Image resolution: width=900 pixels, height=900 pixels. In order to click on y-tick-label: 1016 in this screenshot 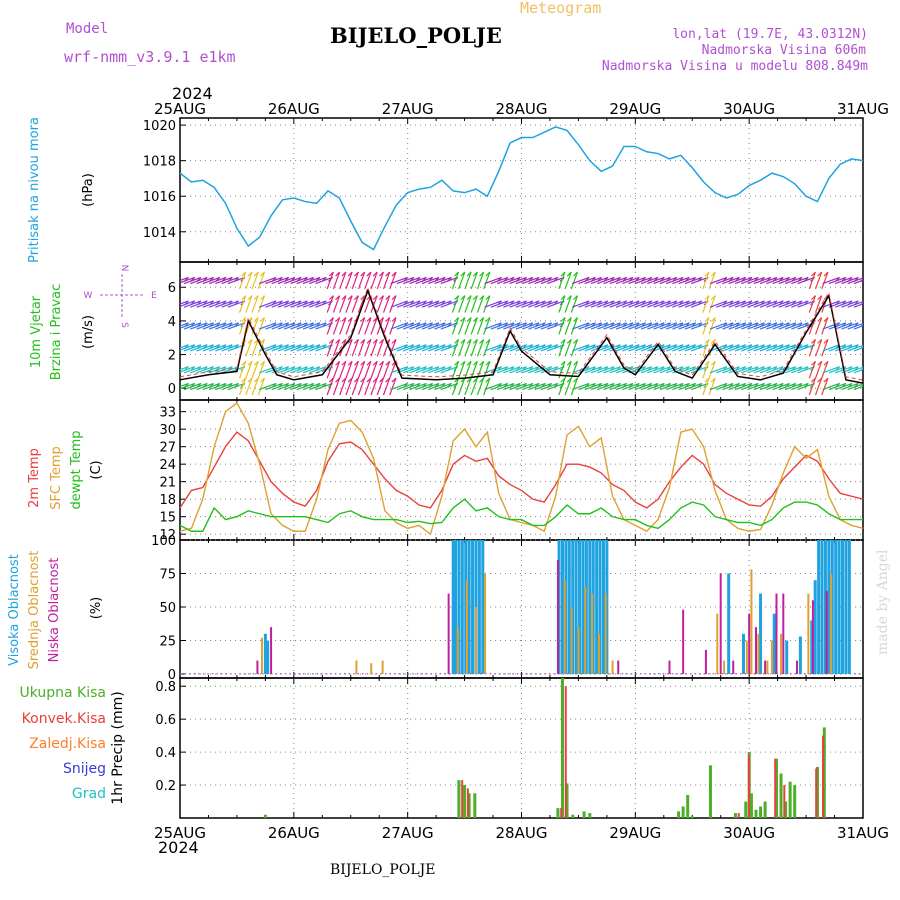, I will do `click(159, 197)`.